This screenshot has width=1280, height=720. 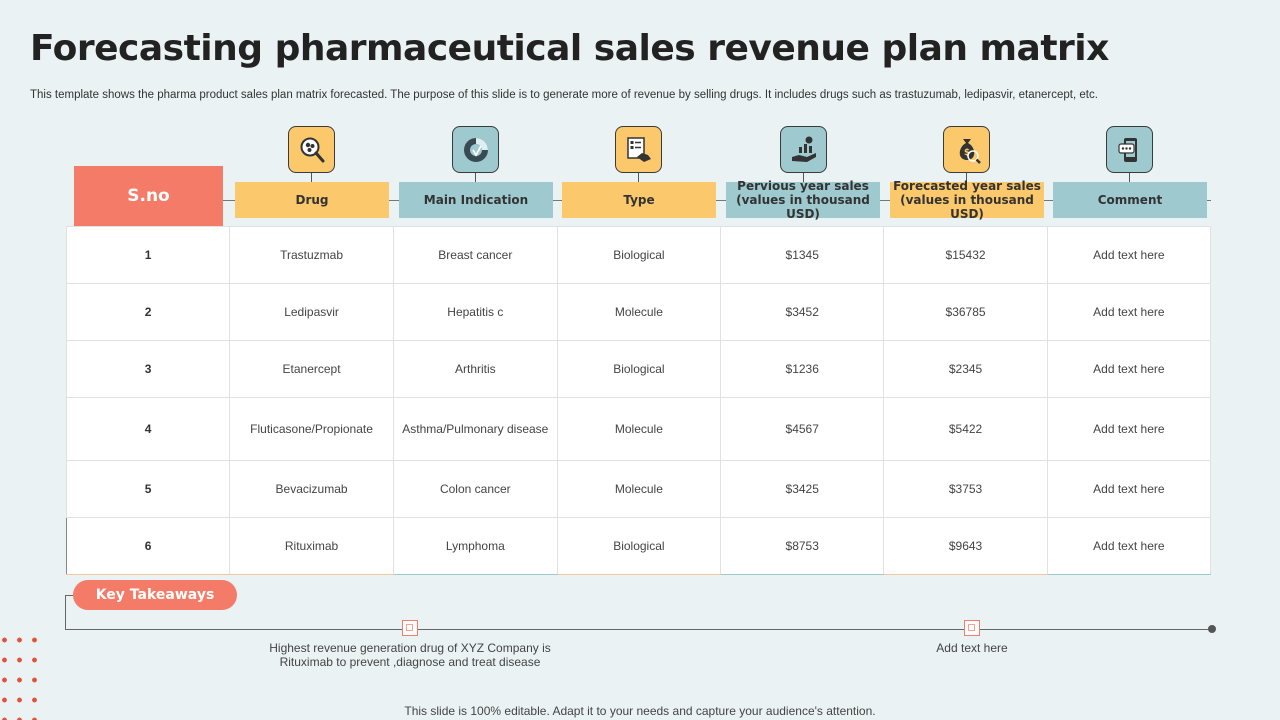 I want to click on magnifier-molecule-icon, so click(x=311, y=149).